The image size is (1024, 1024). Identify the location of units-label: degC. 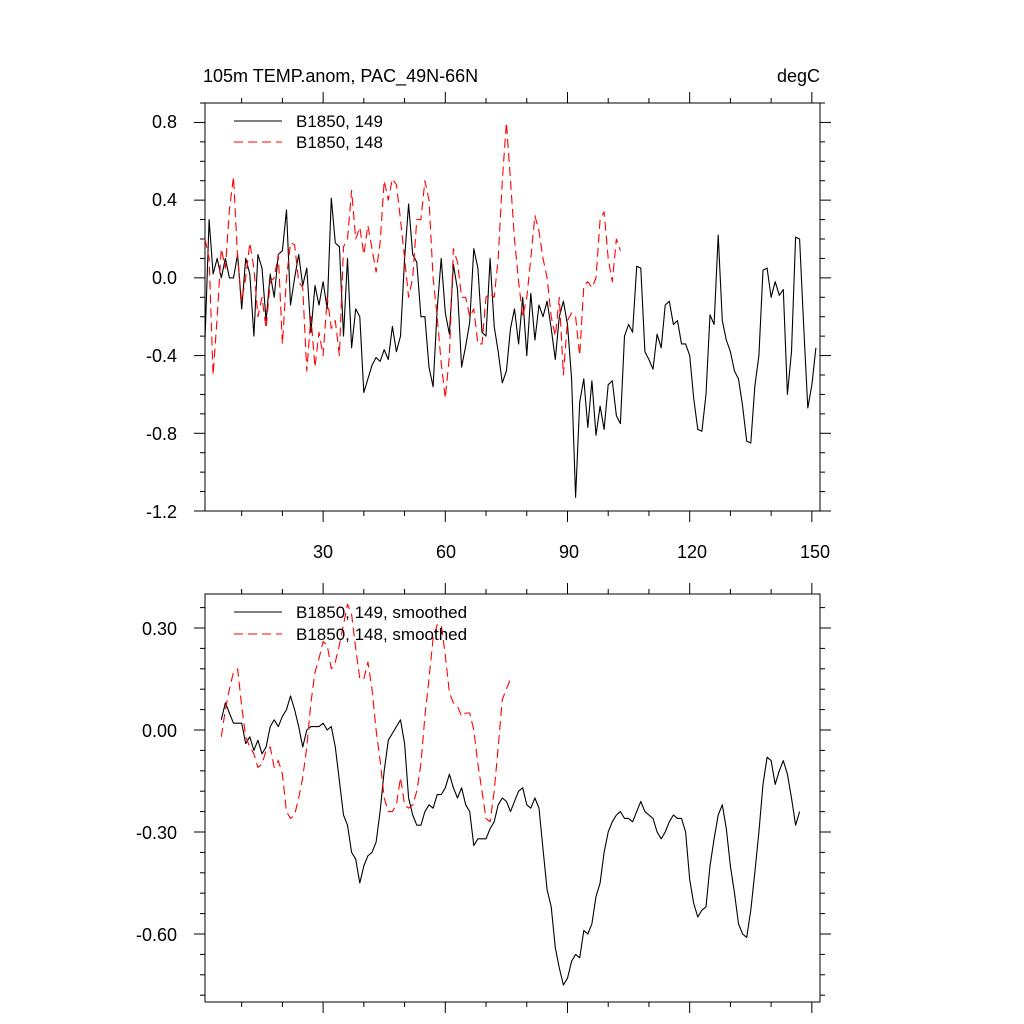
(798, 76).